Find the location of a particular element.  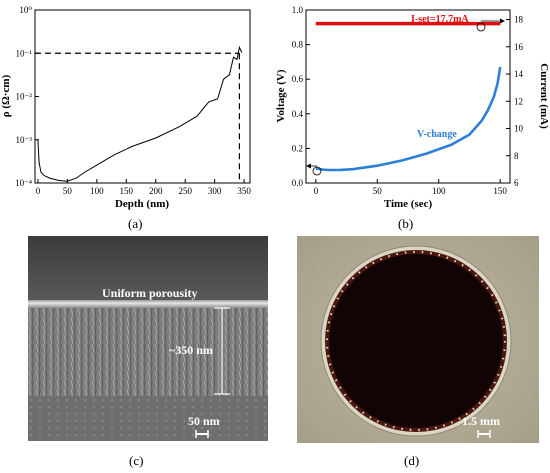

y-tick-label: 0.0 is located at coordinates (298, 183).